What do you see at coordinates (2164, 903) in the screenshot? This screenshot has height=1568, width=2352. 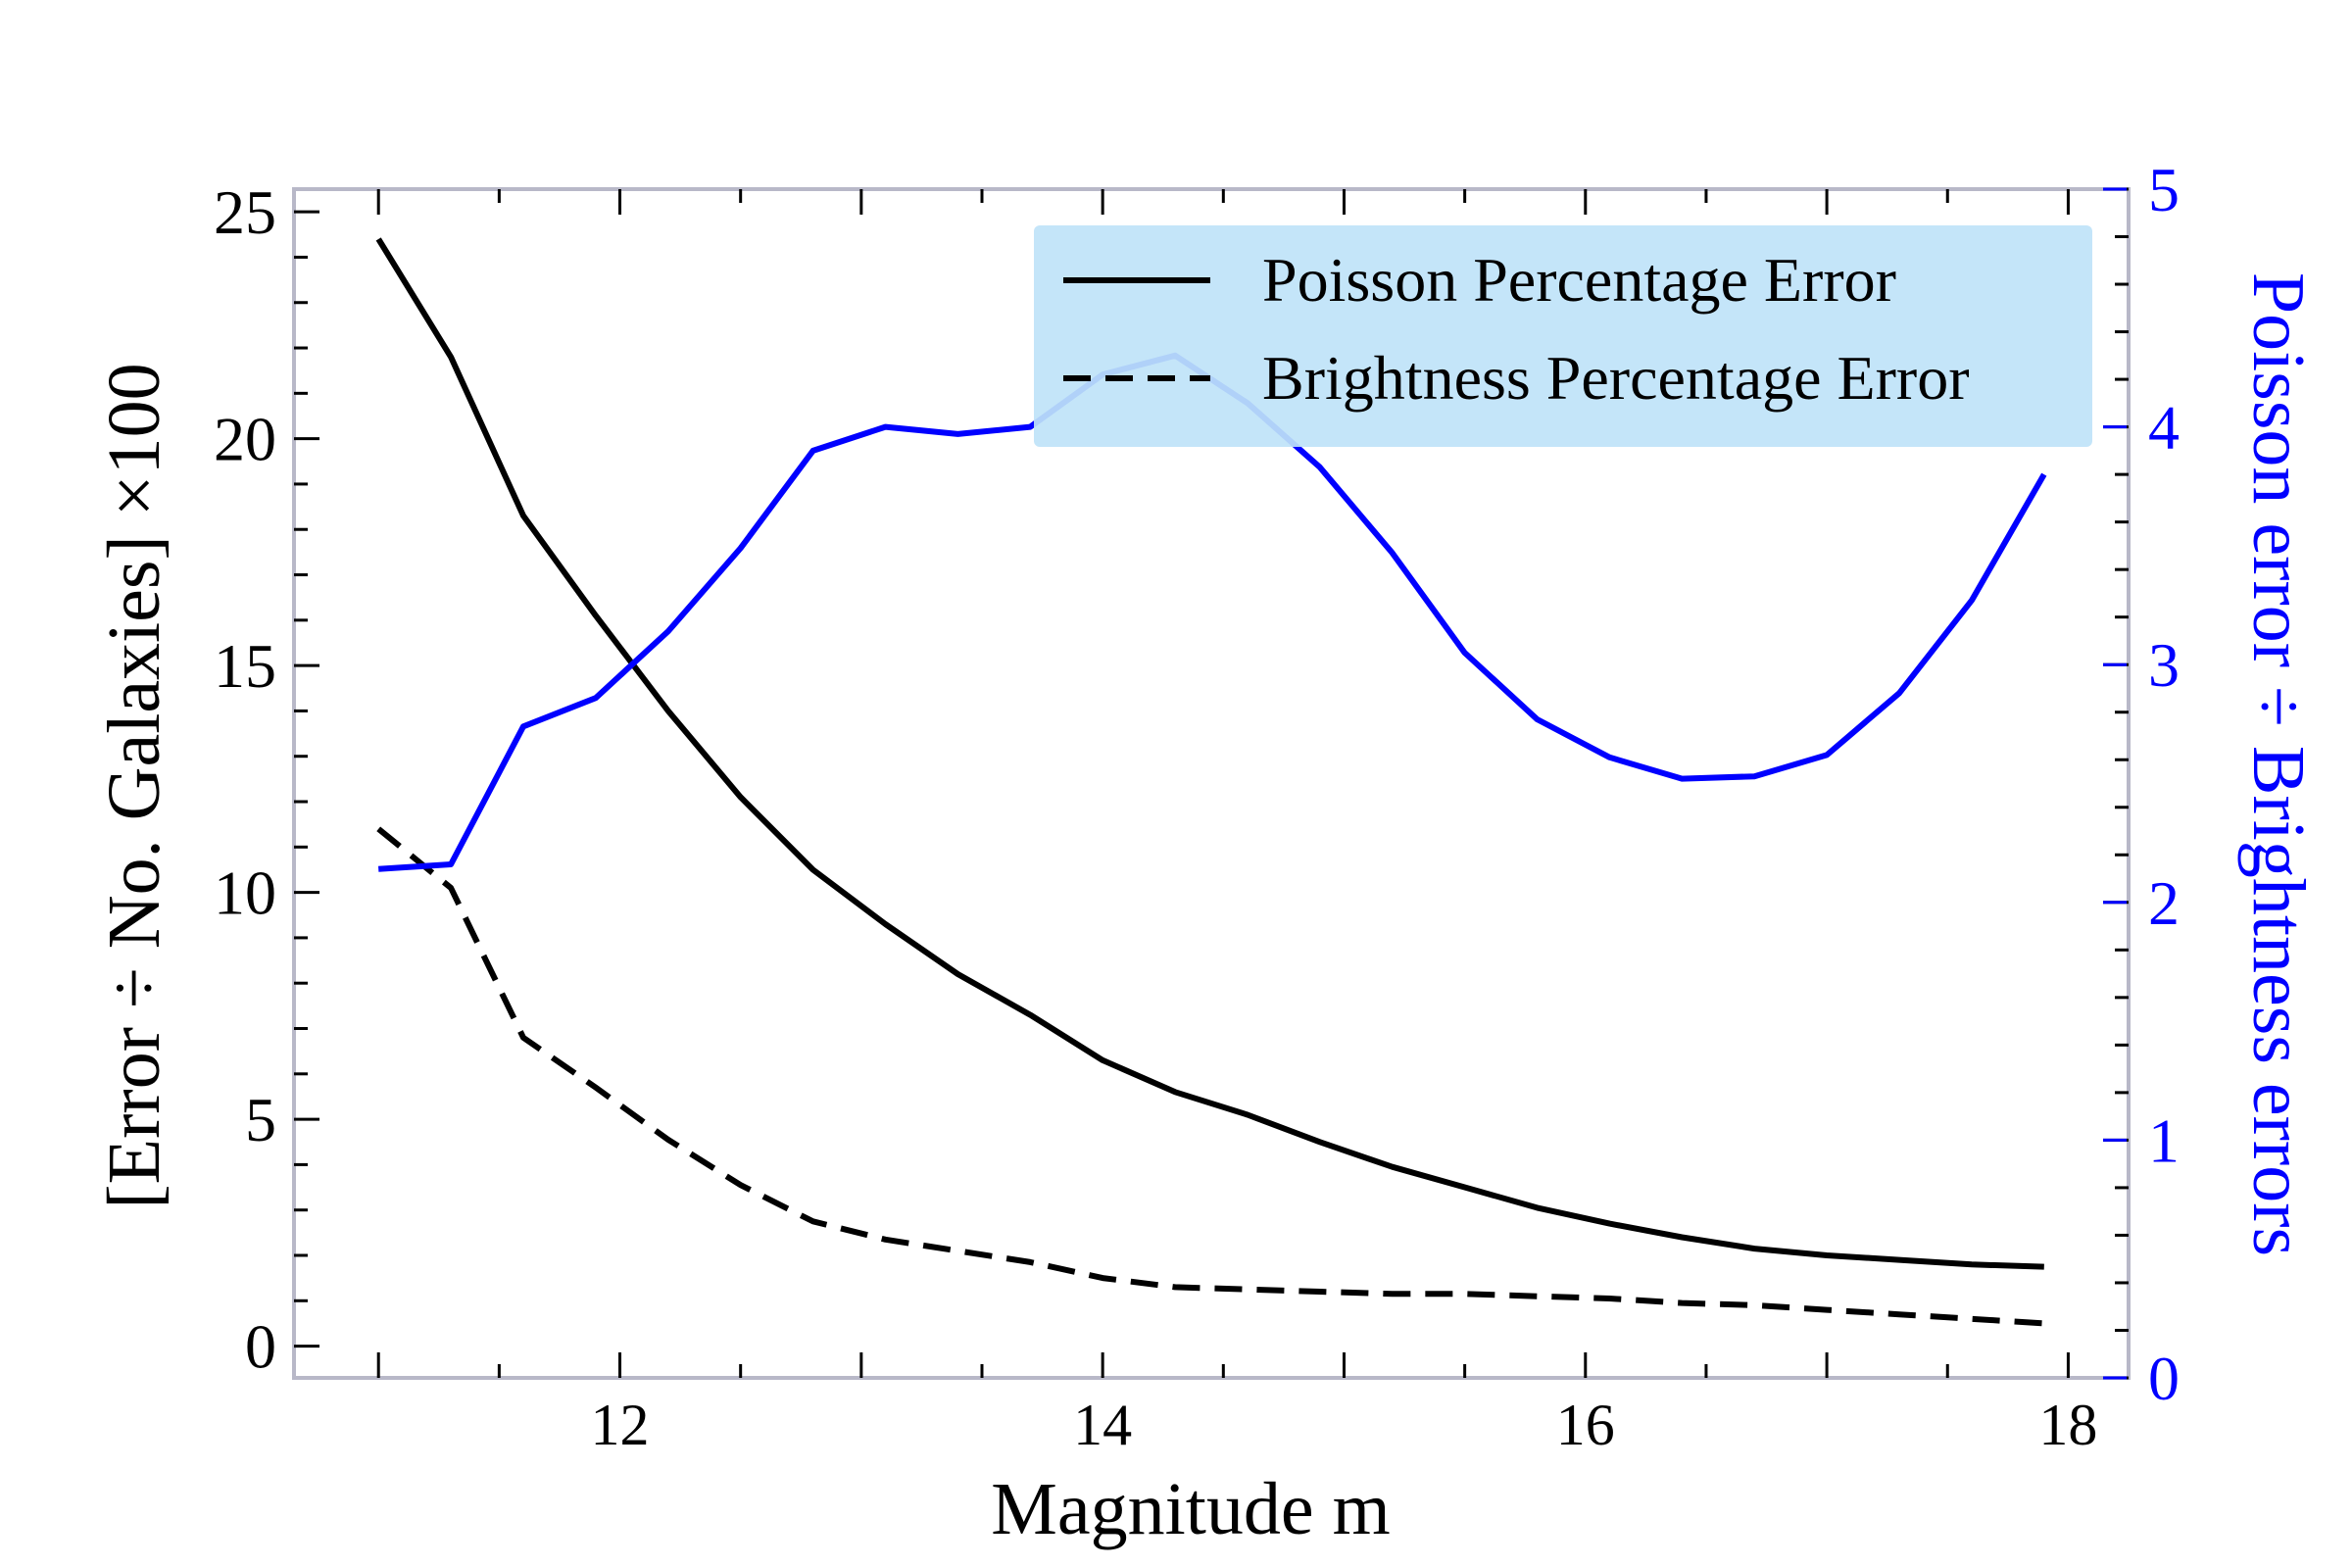 I see `right-y-tick-label: 2` at bounding box center [2164, 903].